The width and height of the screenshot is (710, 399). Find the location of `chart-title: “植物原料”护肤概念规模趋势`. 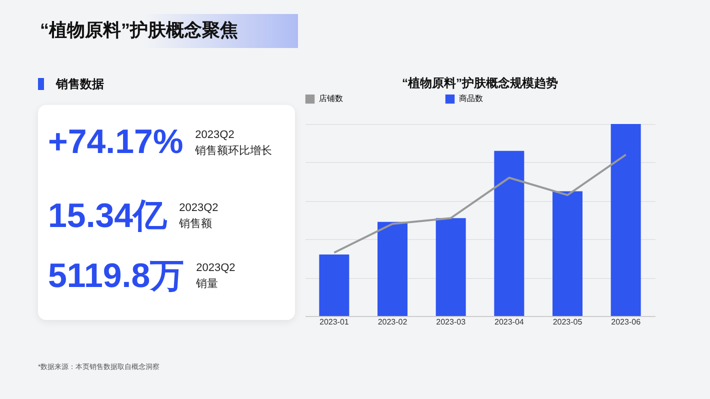

chart-title: “植物原料”护肤概念规模趋势 is located at coordinates (480, 83).